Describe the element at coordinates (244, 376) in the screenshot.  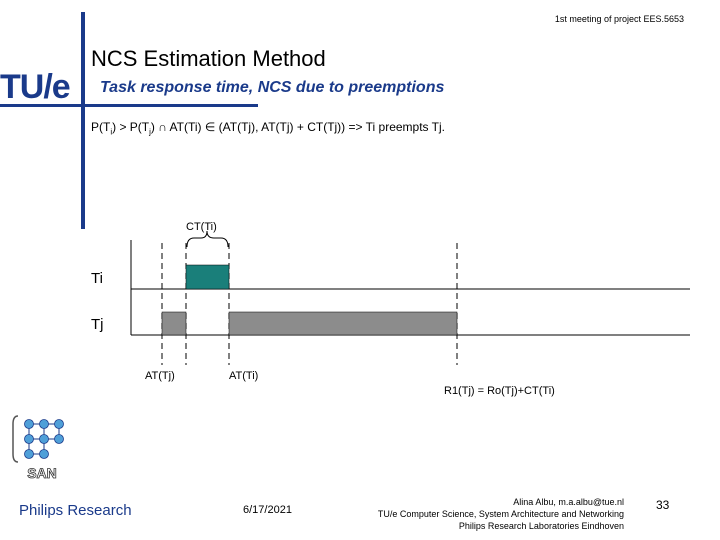
I see `at-ti-label: AT(Ti)` at that location.